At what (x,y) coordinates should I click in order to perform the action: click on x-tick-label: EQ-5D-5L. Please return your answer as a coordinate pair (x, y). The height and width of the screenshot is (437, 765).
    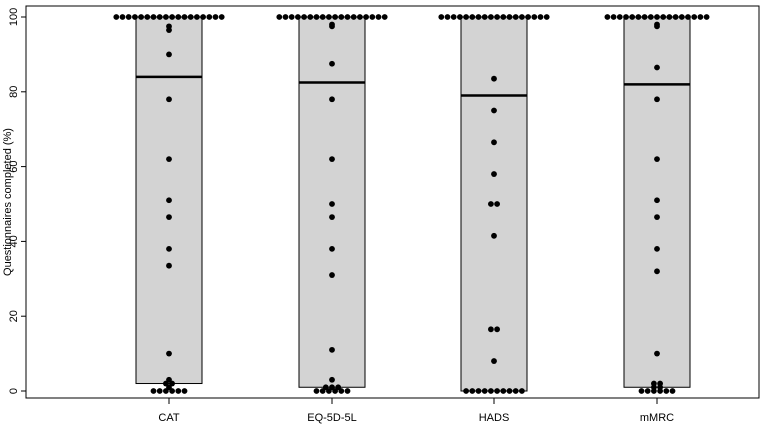
    Looking at the image, I should click on (332, 418).